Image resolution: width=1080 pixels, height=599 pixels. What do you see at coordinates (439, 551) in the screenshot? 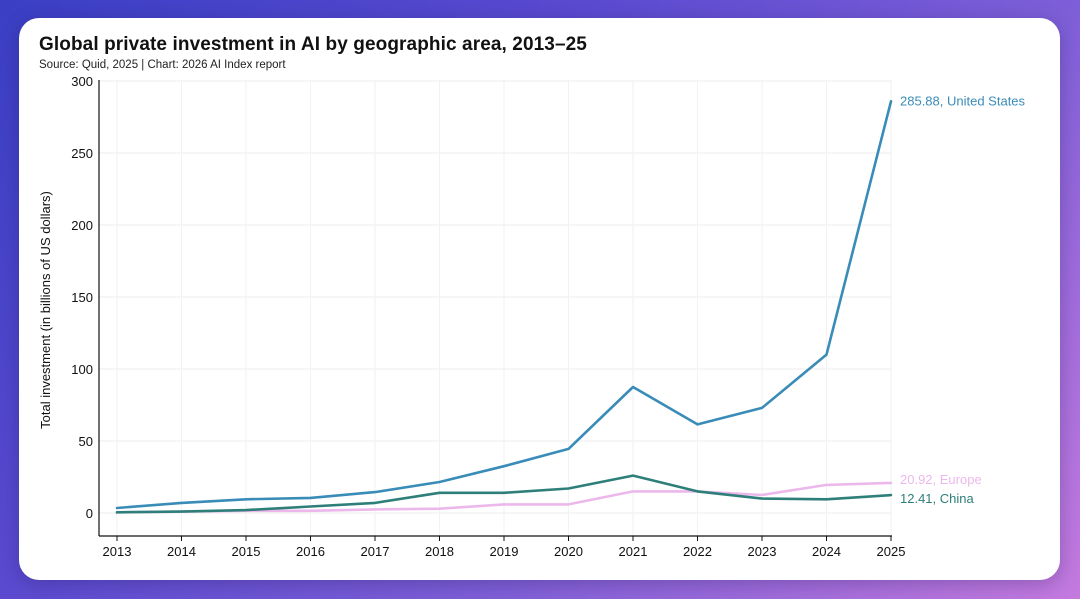
I see `x-tick-label-2018: 2018` at bounding box center [439, 551].